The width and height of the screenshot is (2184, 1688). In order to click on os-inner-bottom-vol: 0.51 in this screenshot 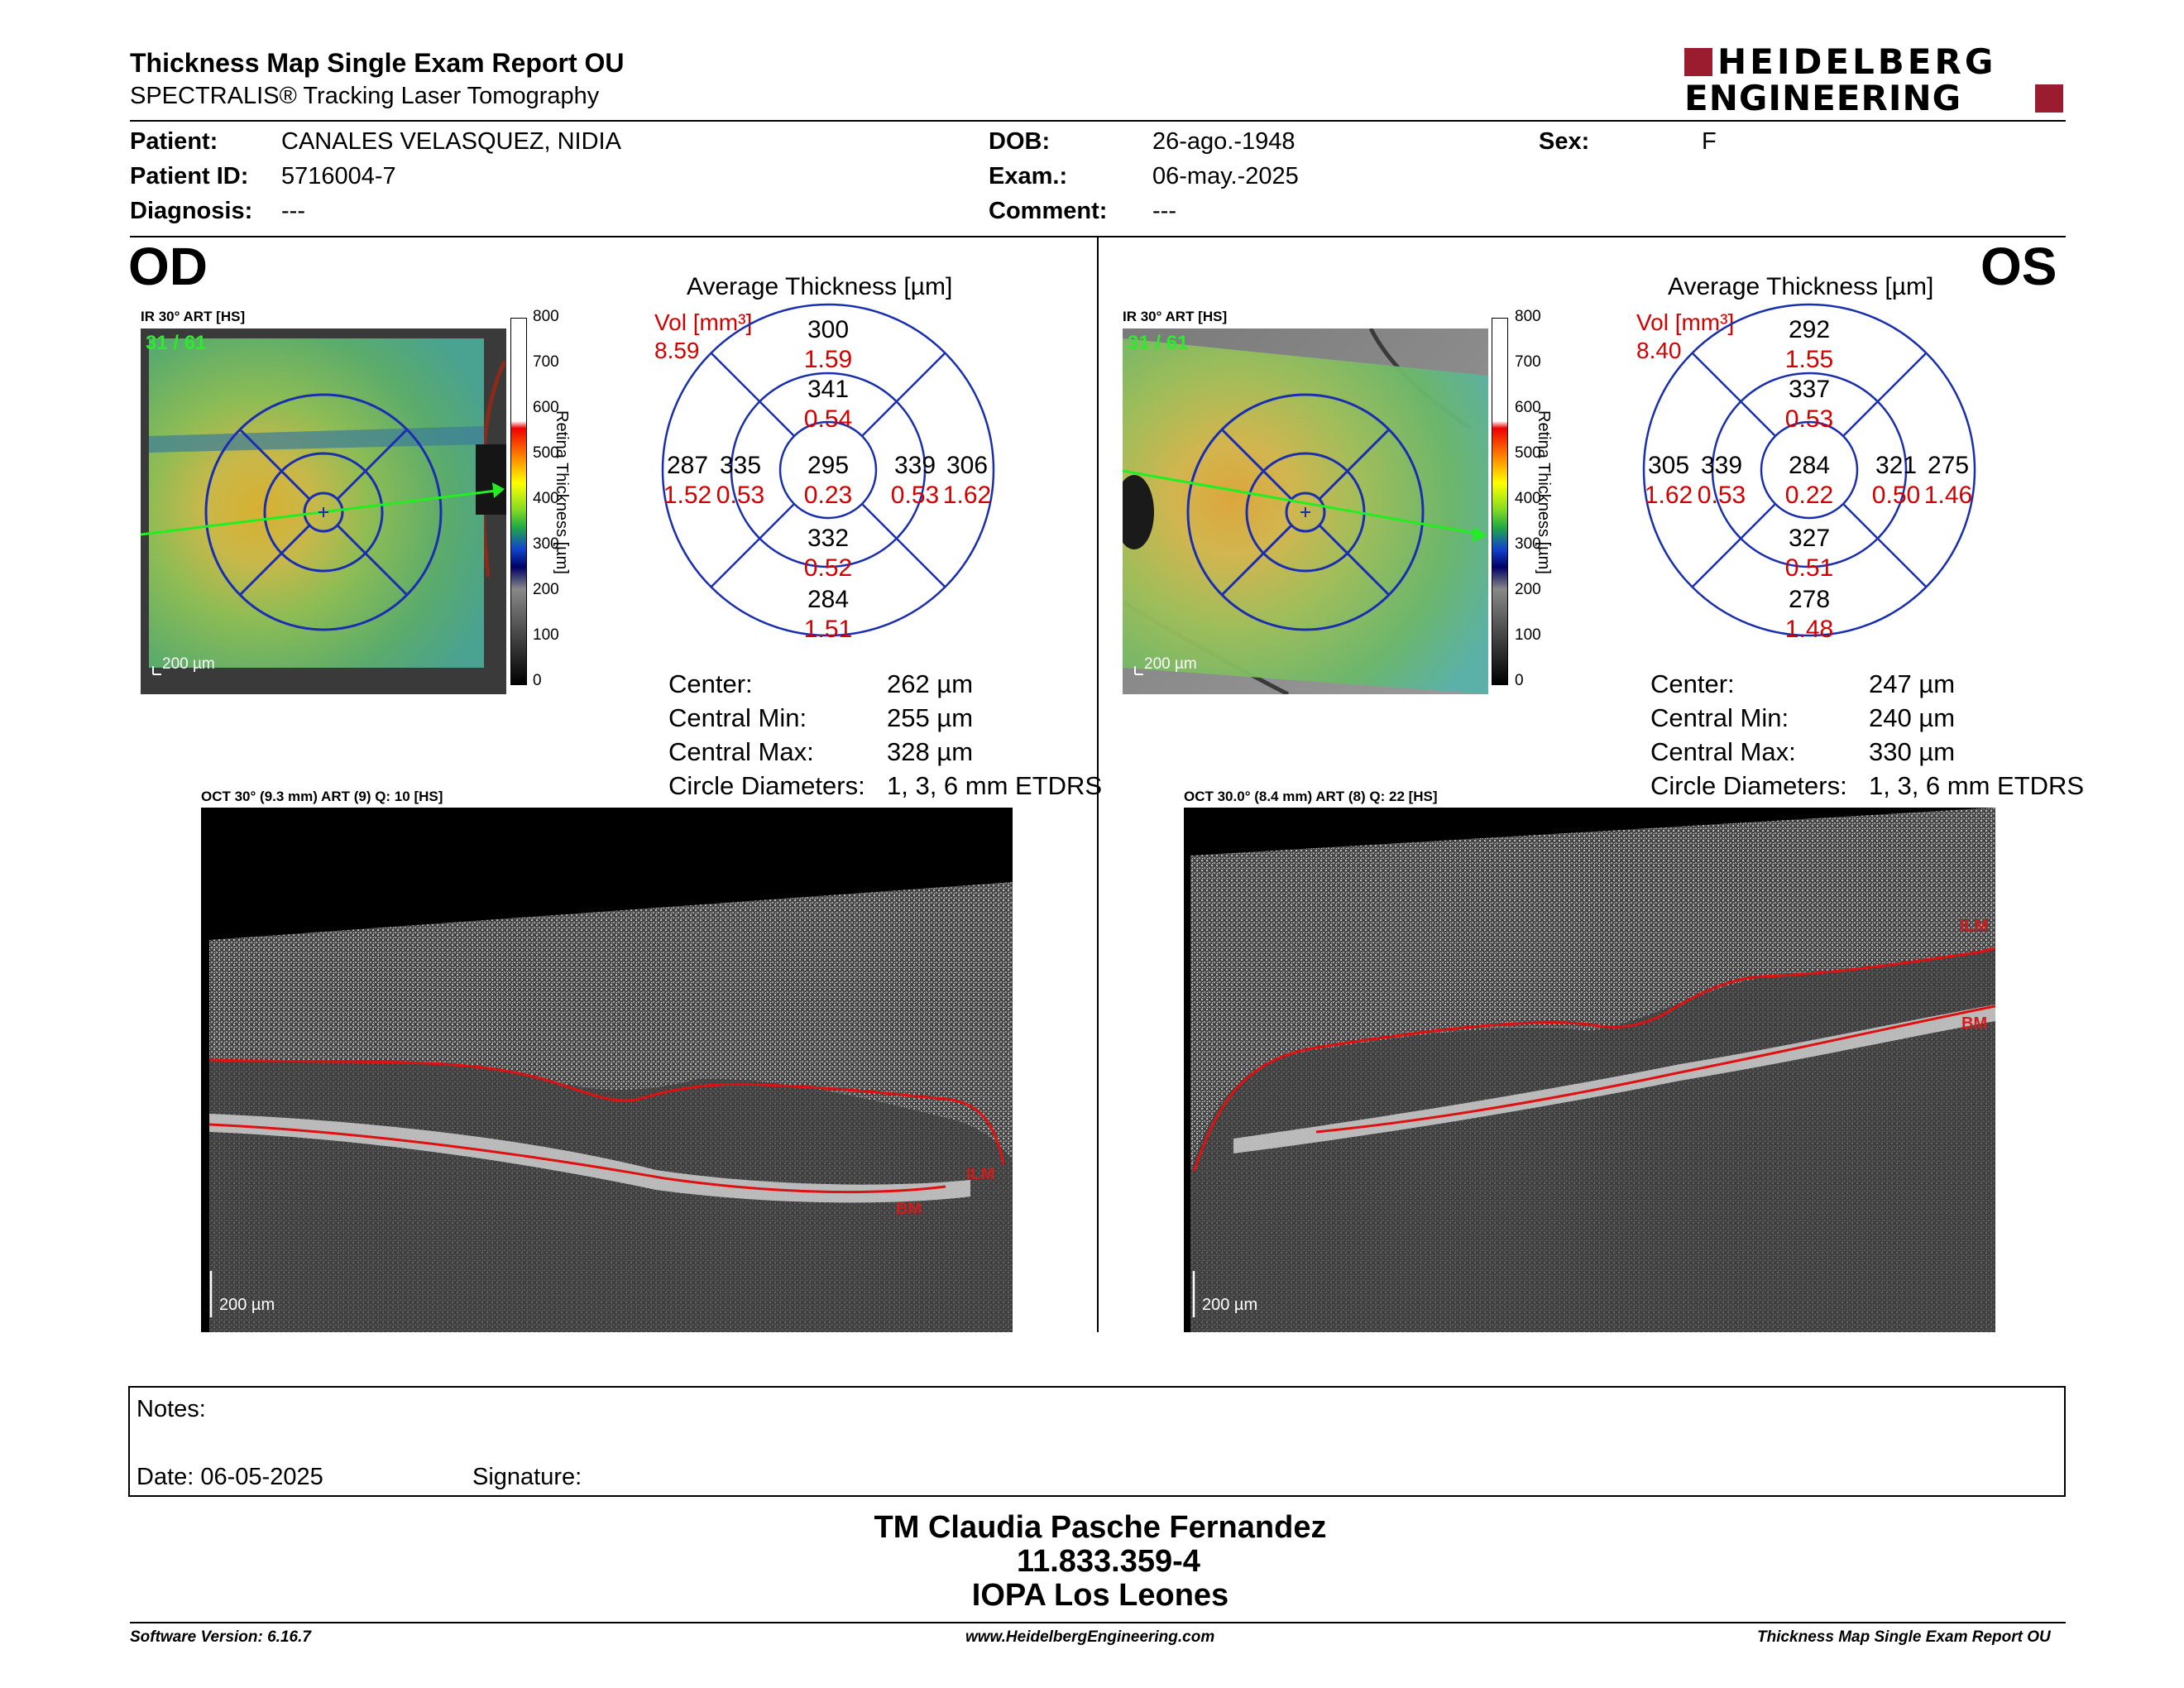, I will do `click(1809, 568)`.